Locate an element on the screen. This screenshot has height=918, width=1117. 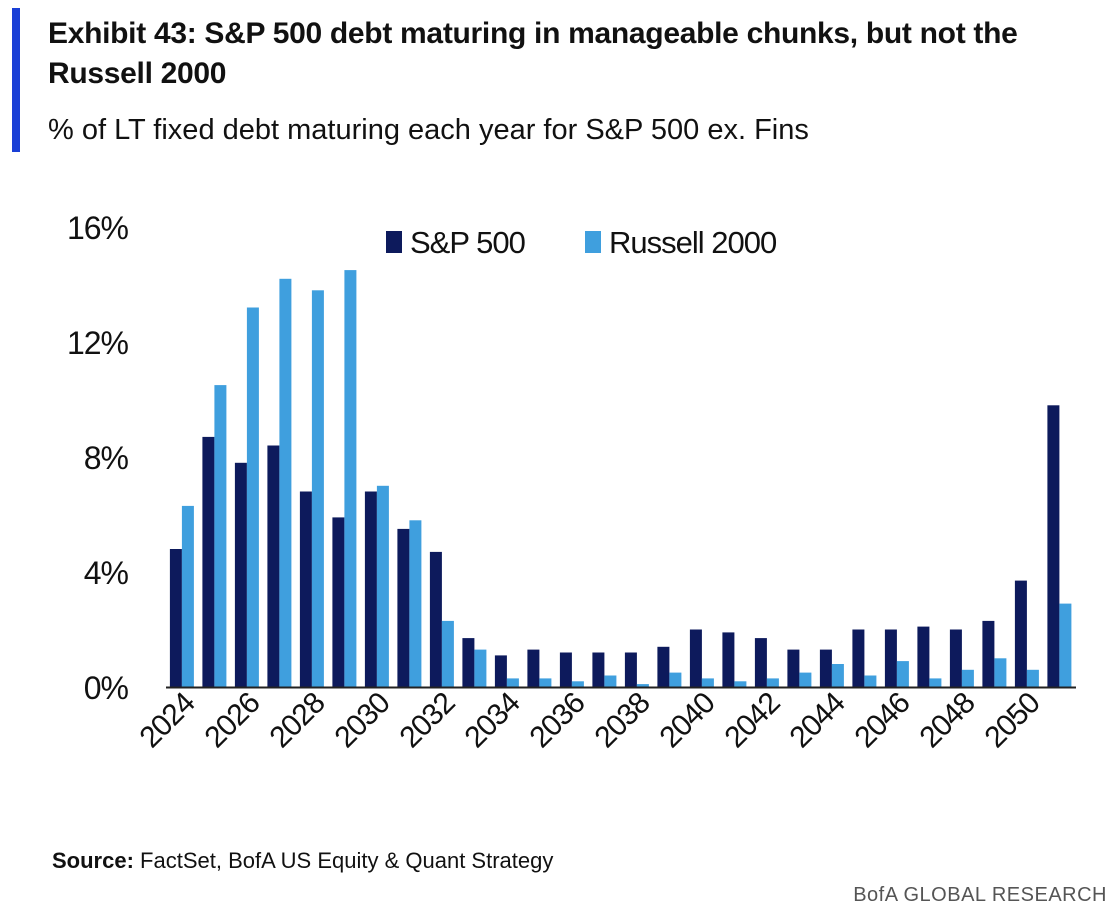
x-tick-label: 2024 is located at coordinates (167, 720).